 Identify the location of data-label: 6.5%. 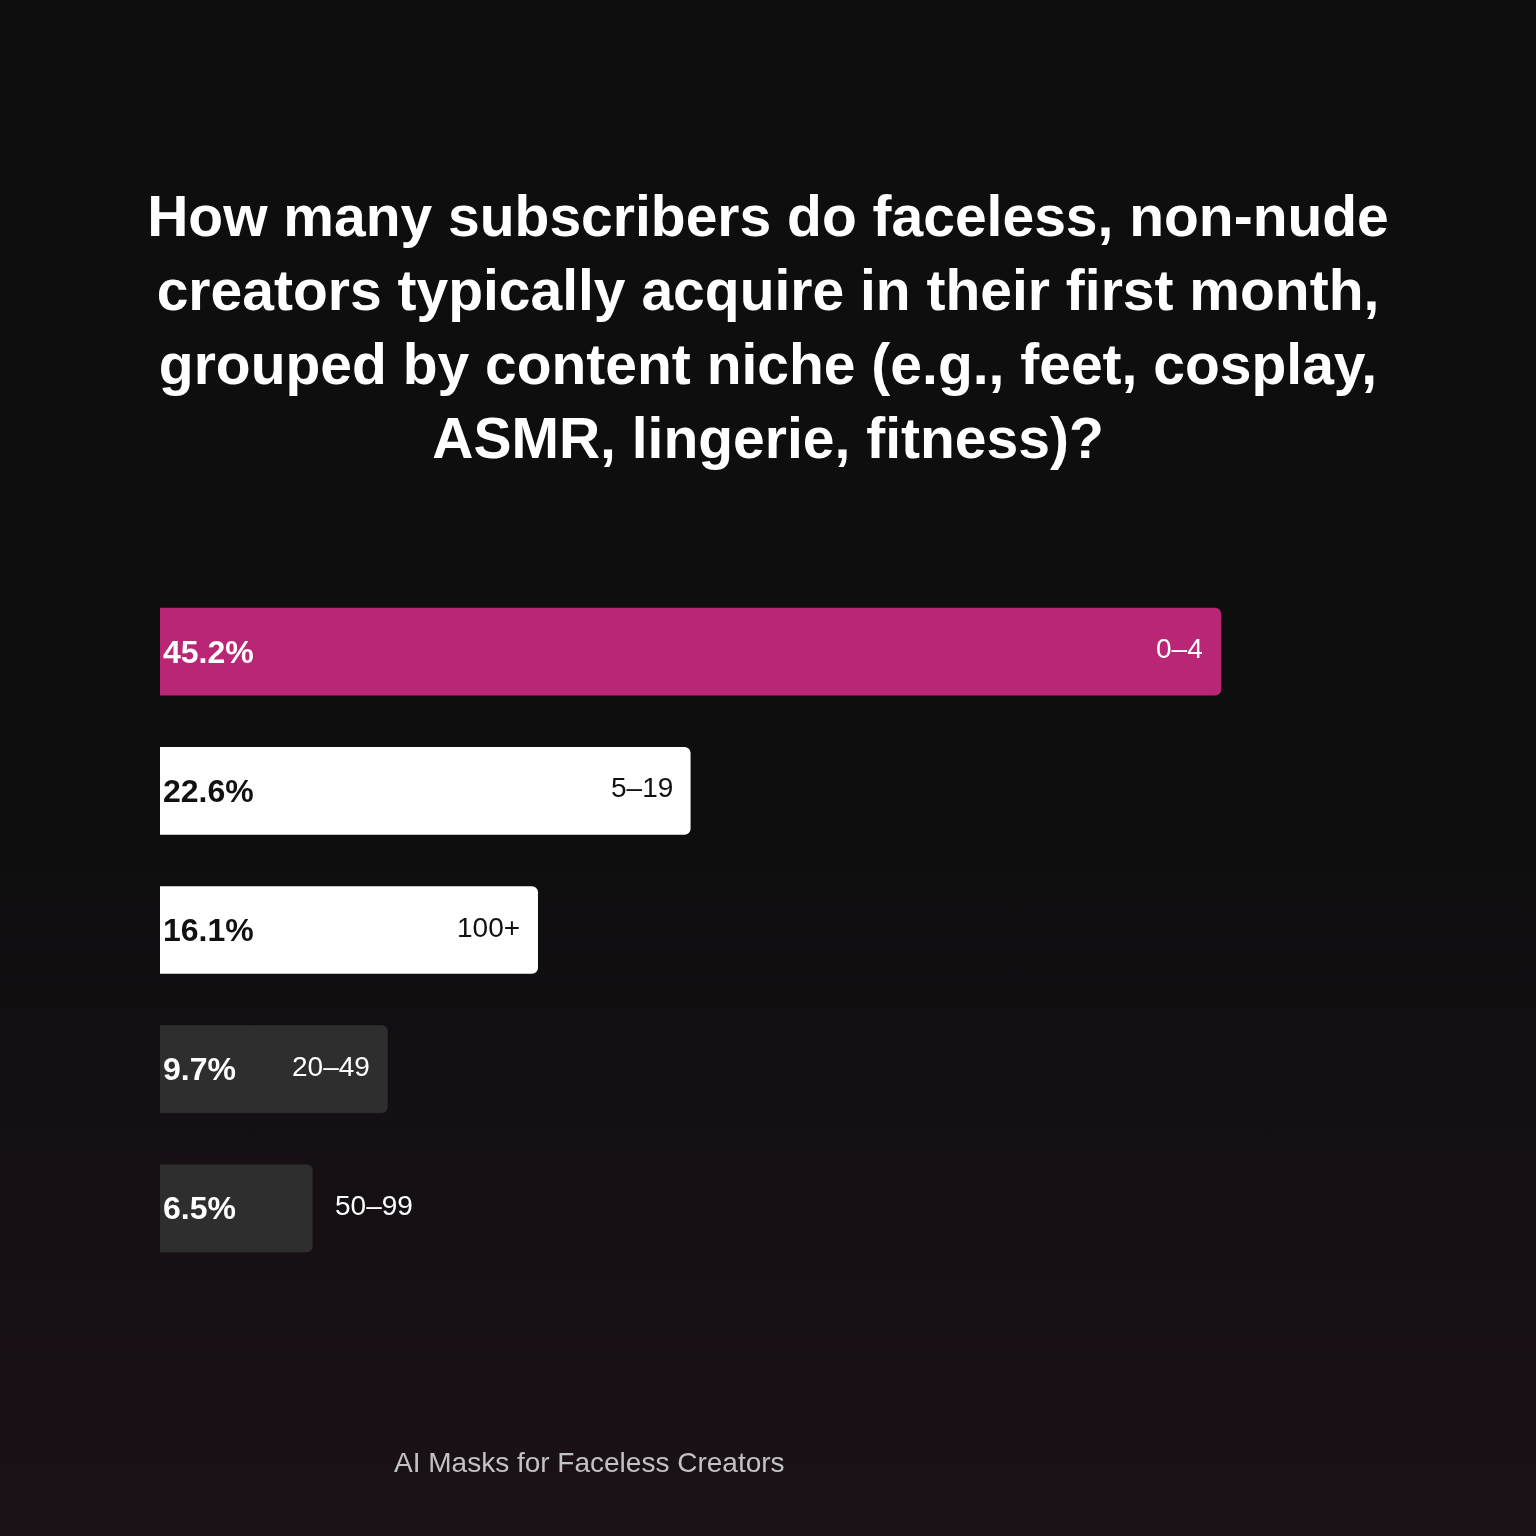
(199, 1208).